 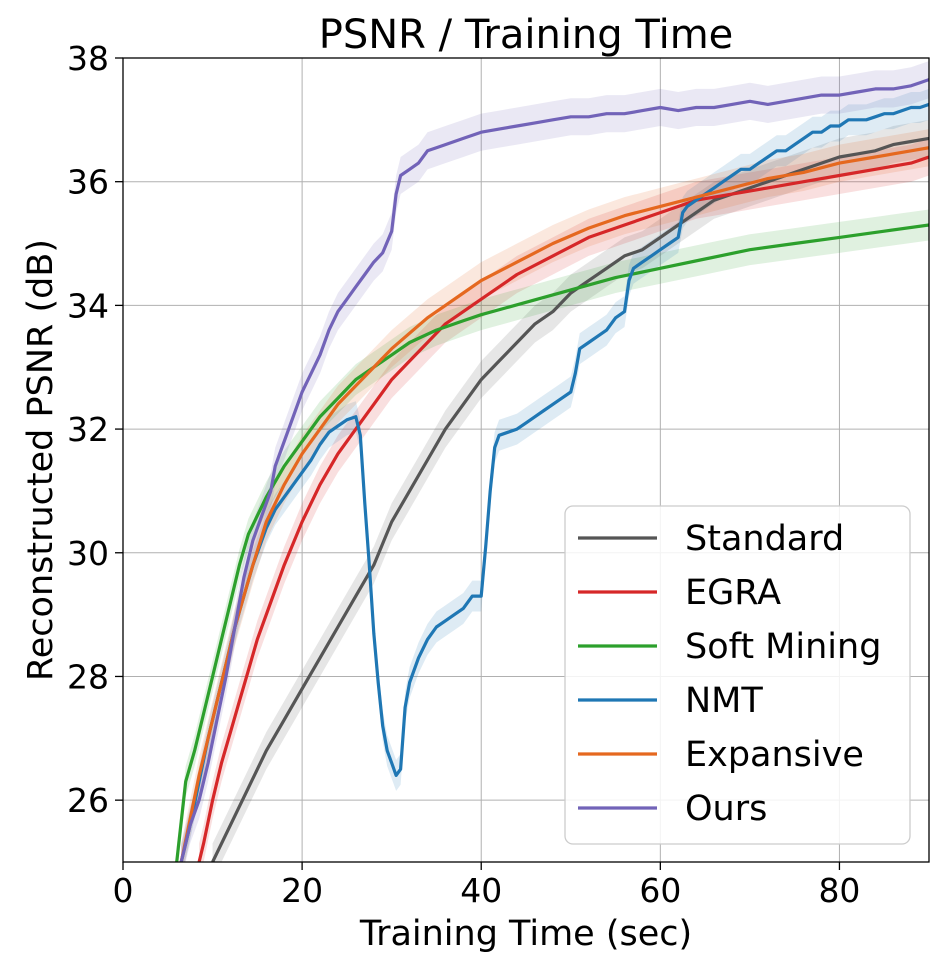 What do you see at coordinates (88, 305) in the screenshot?
I see `y-tick-label: 34` at bounding box center [88, 305].